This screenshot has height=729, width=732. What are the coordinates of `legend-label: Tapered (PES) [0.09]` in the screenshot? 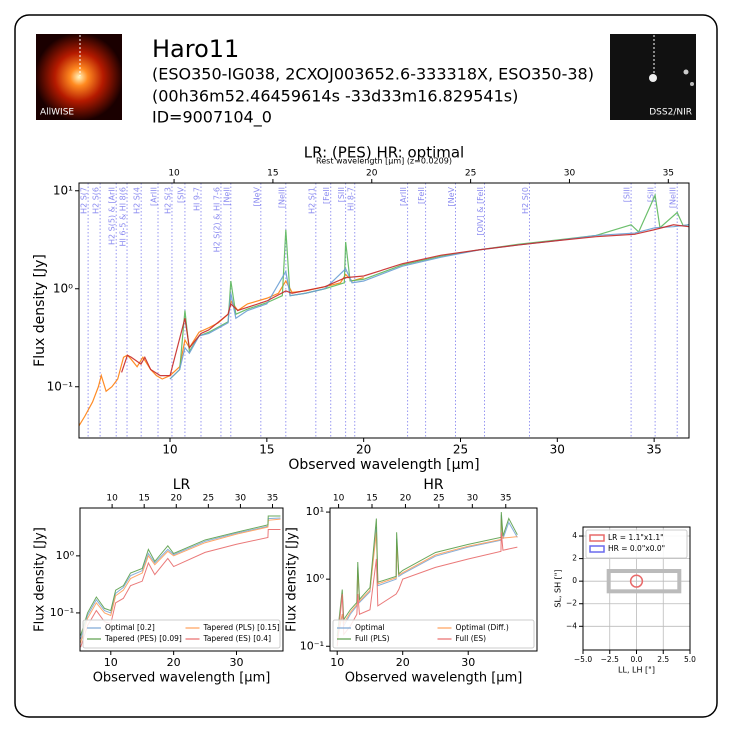 It's located at (143, 638).